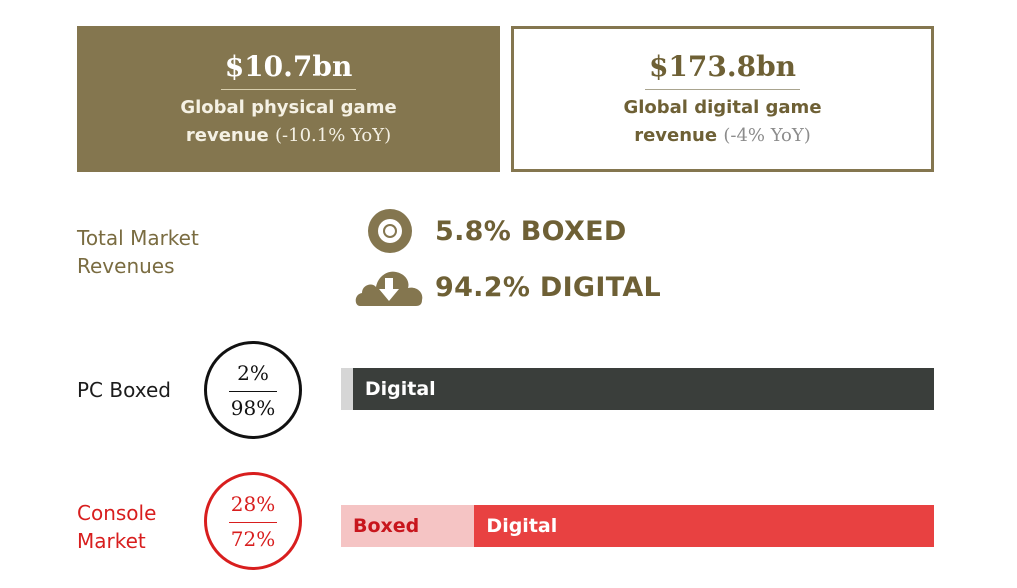 The image size is (1017, 588). I want to click on pc-digital-segment-label: Digital, so click(400, 389).